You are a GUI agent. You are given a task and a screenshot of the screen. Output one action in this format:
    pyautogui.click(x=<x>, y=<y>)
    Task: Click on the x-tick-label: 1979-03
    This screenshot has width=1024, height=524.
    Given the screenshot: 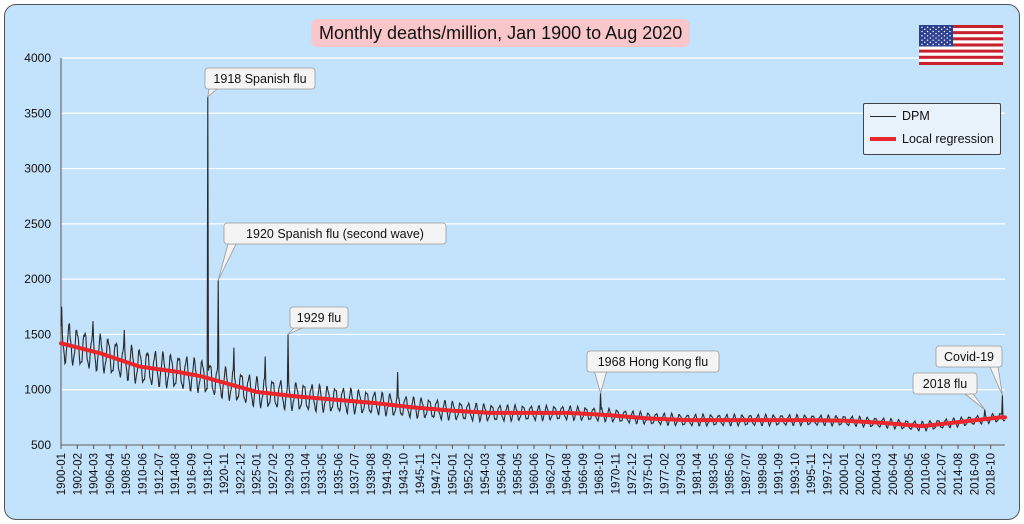 What is the action you would take?
    pyautogui.click(x=682, y=474)
    